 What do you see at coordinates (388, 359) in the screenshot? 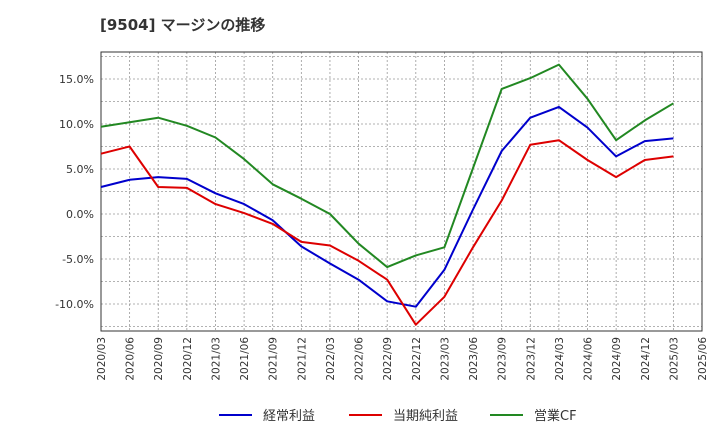
I see `x-tick-label: 2022/09` at bounding box center [388, 359].